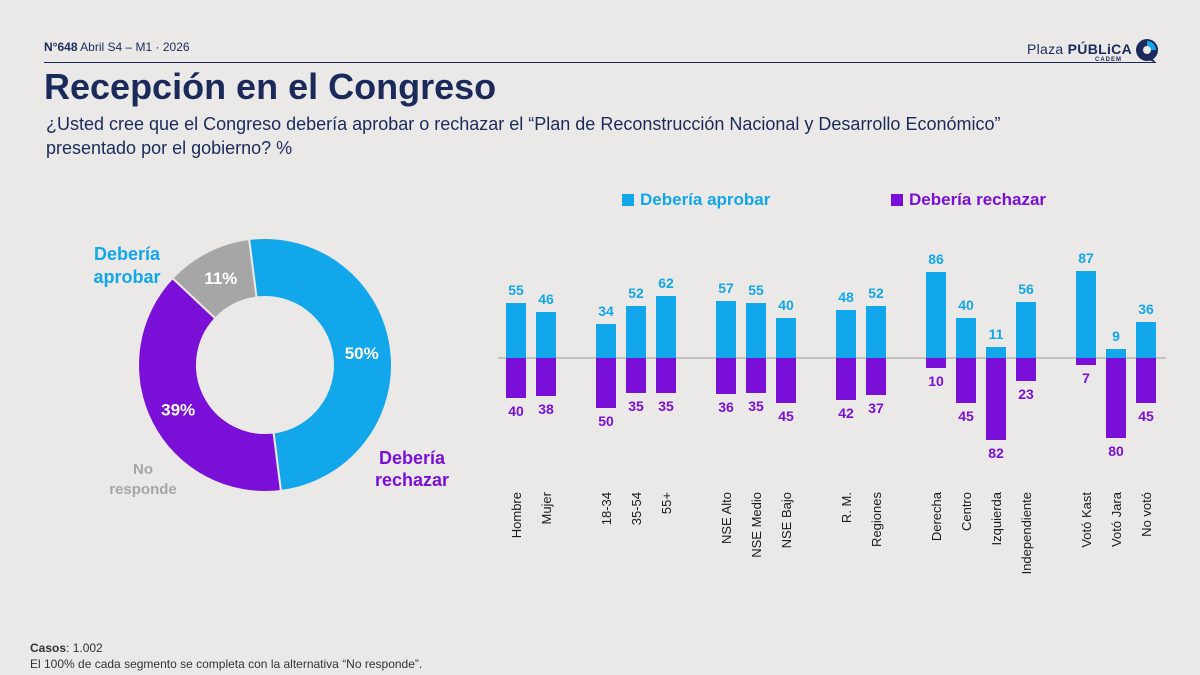 This screenshot has height=675, width=1200. What do you see at coordinates (1116, 336) in the screenshot?
I see `bar-label-aprobar: 9` at bounding box center [1116, 336].